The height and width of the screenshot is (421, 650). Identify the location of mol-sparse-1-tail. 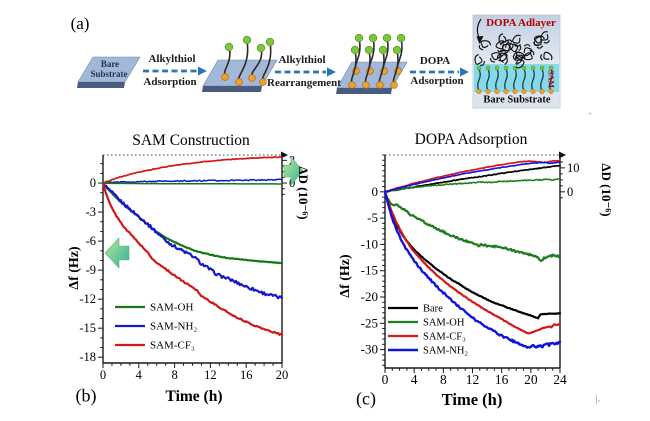
(225, 77).